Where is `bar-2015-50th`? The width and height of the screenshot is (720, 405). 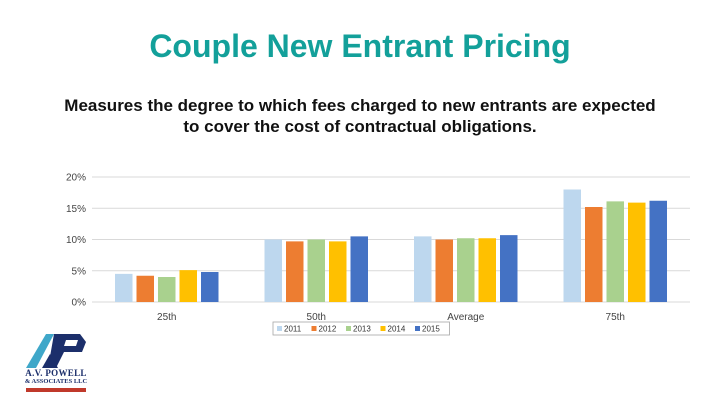
bar-2015-50th is located at coordinates (359, 269).